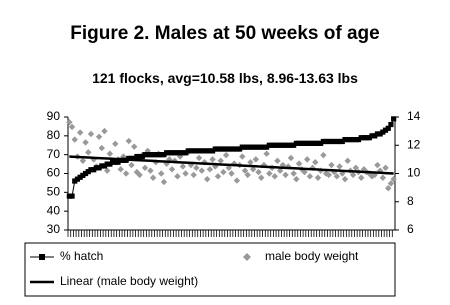 Image resolution: width=450 pixels, height=305 pixels. What do you see at coordinates (54, 135) in the screenshot?
I see `y-tick-label: 80` at bounding box center [54, 135].